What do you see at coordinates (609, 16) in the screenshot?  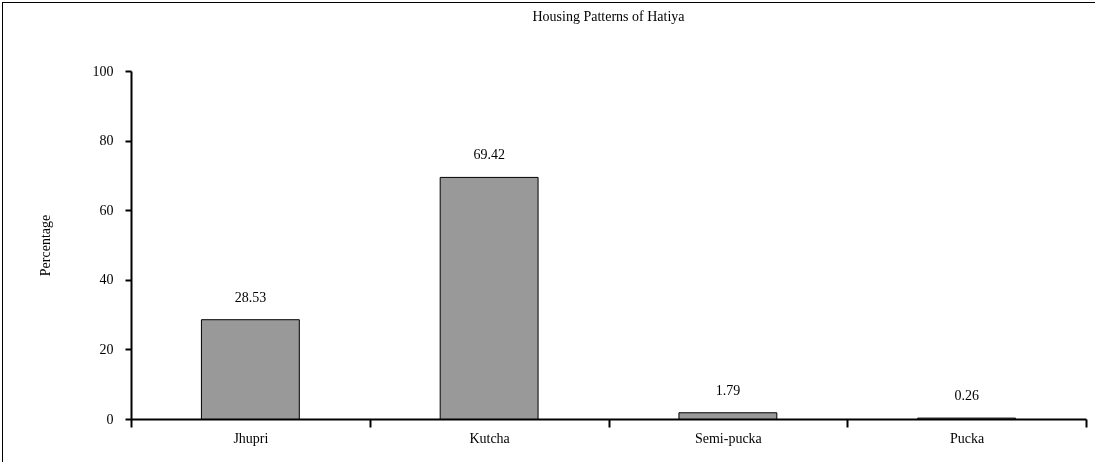 I see `chart-title: Housing Patterns of Hatiya` at bounding box center [609, 16].